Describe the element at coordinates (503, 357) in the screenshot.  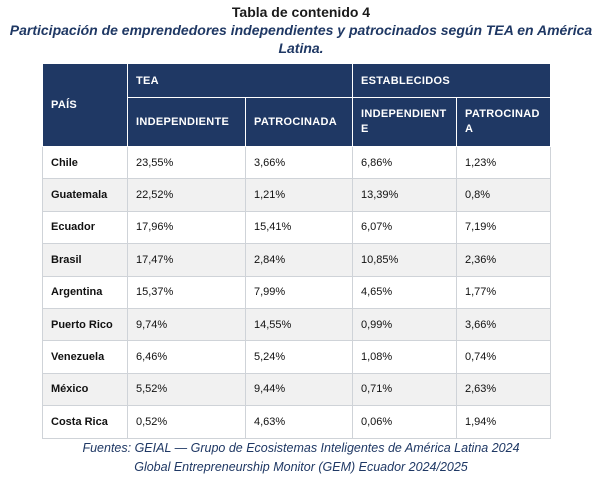
I see `cell-est-sponsored: 0,74%` at that location.